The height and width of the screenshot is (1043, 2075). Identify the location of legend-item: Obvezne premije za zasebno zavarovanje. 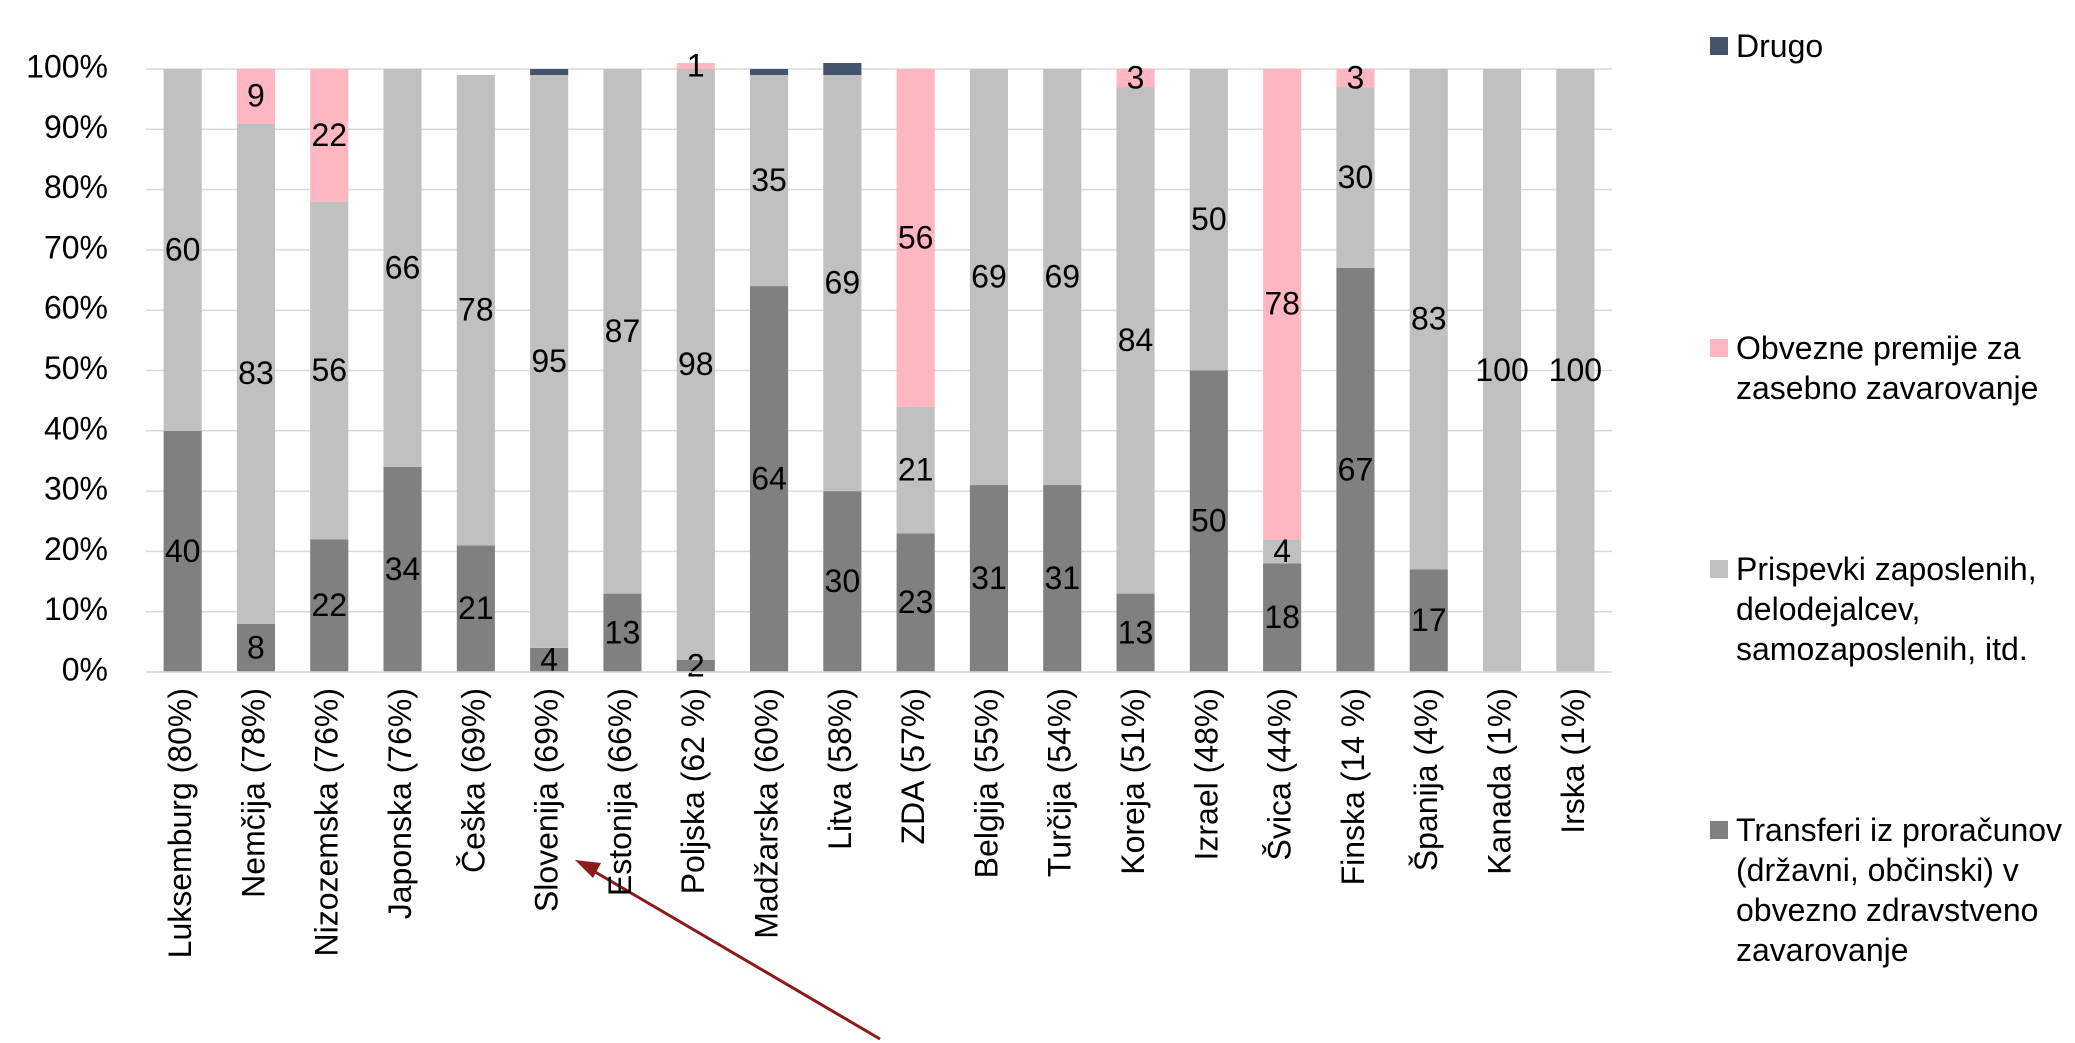
(1890, 368).